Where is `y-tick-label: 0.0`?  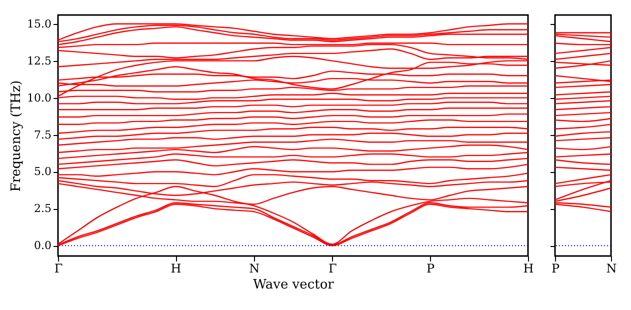
y-tick-label: 0.0 is located at coordinates (43, 245).